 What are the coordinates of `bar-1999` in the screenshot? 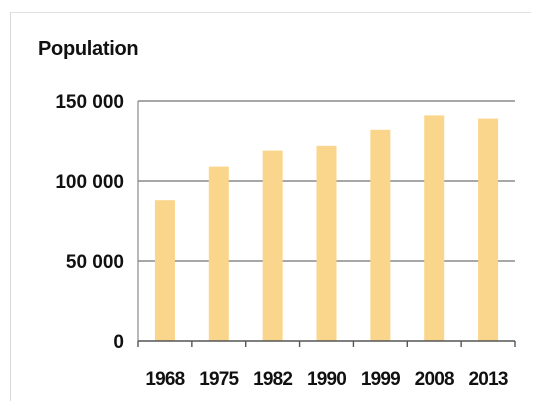 It's located at (380, 235).